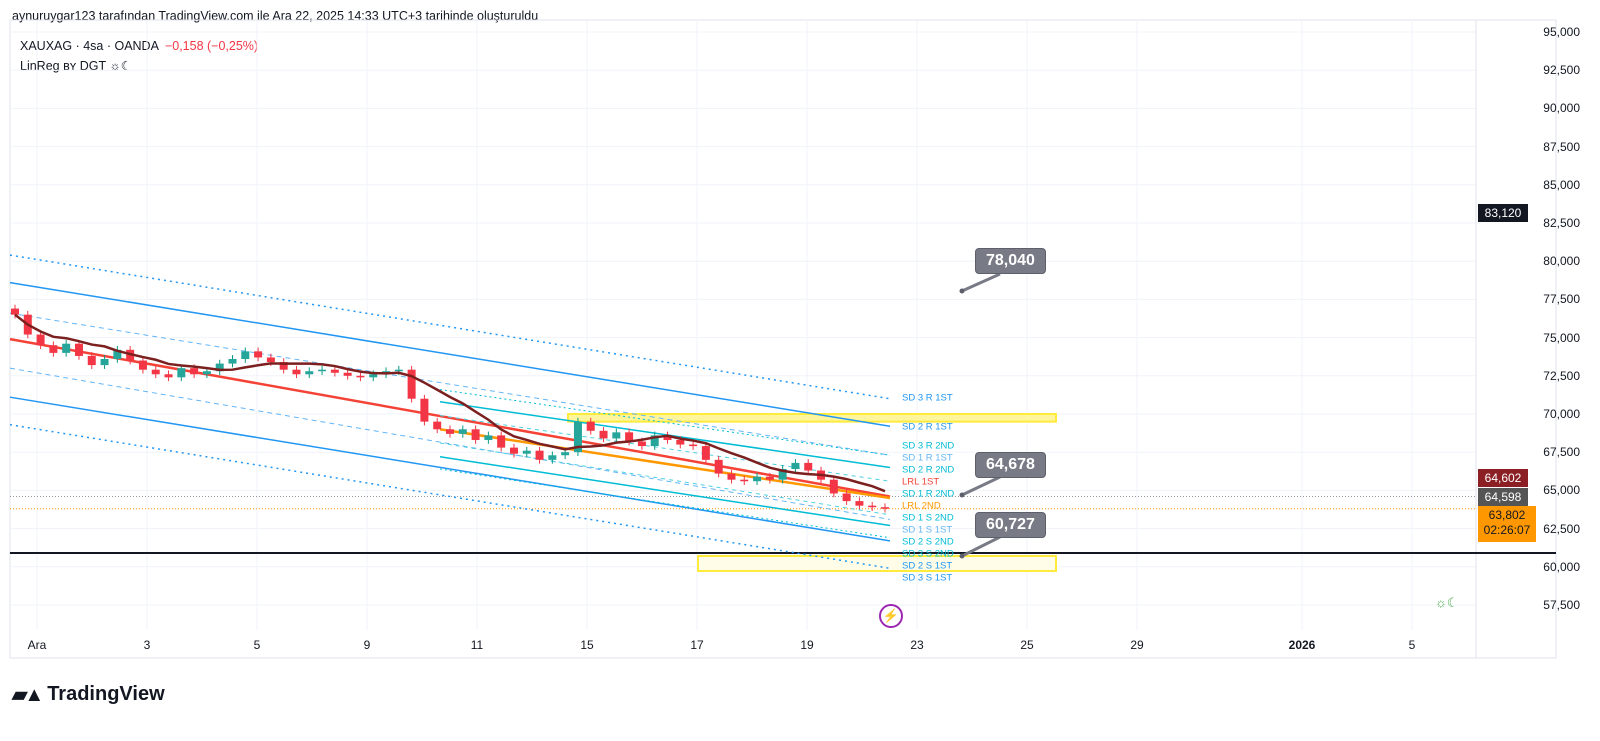 Image resolution: width=1600 pixels, height=741 pixels. I want to click on price-axis-label: 65,000, so click(1561, 490).